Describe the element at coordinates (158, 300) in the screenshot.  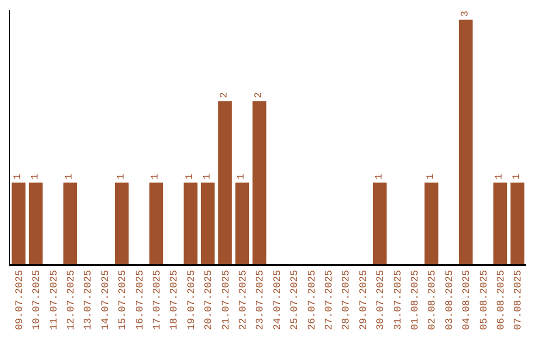
I see `x-tick-label: 17.07.2025` at that location.